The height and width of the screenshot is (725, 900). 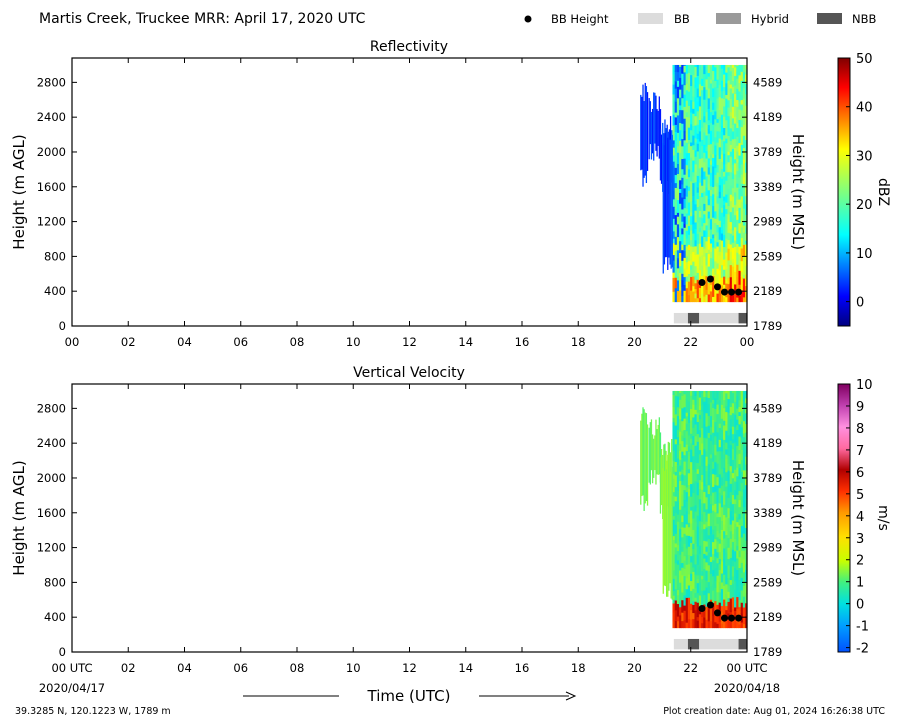 I want to click on colorbar-tick-label: 7, so click(x=860, y=451).